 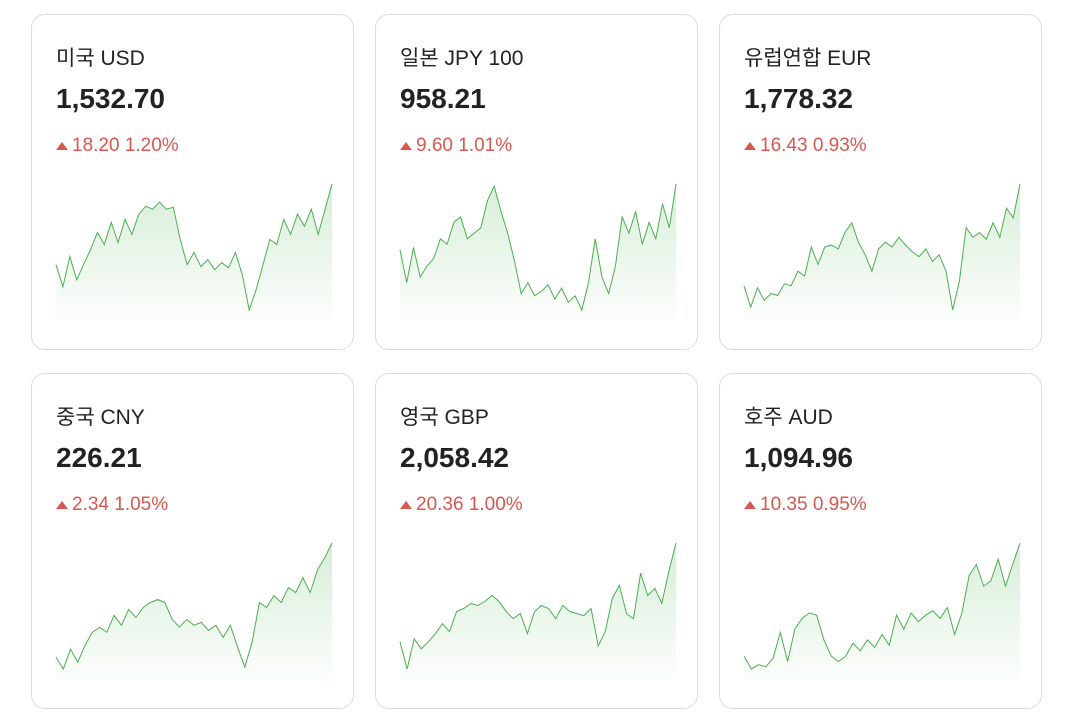 What do you see at coordinates (880, 541) in the screenshot?
I see `currency-card: 호주 AUD 1,094.96 10.35 0.95%` at bounding box center [880, 541].